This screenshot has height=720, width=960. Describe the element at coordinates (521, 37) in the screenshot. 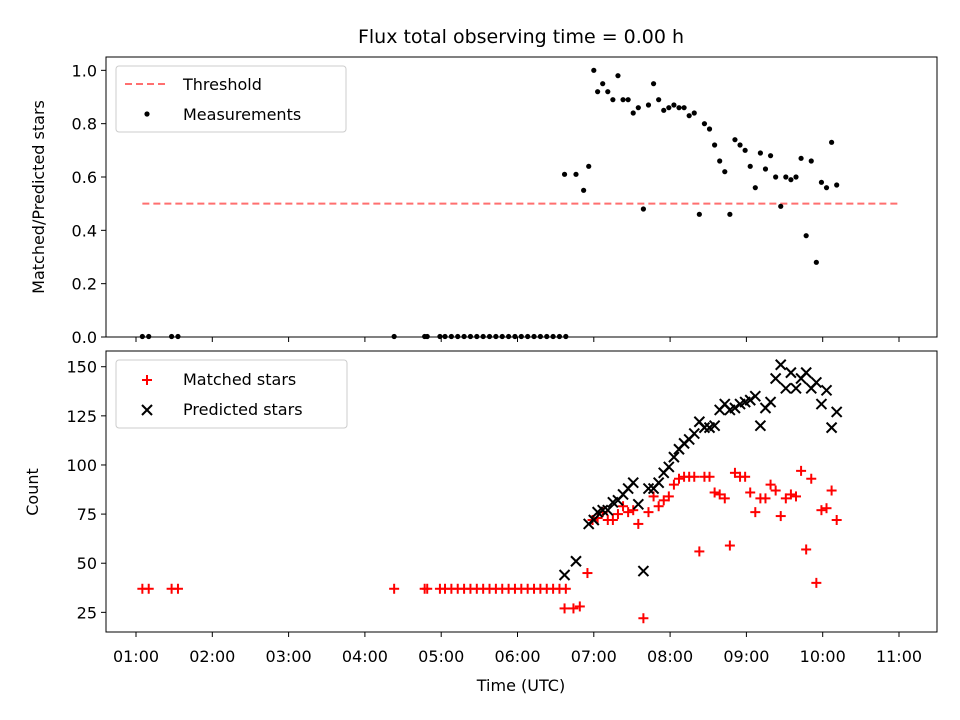

I see `chart-title: Flux total observing time = 0.00 h` at that location.